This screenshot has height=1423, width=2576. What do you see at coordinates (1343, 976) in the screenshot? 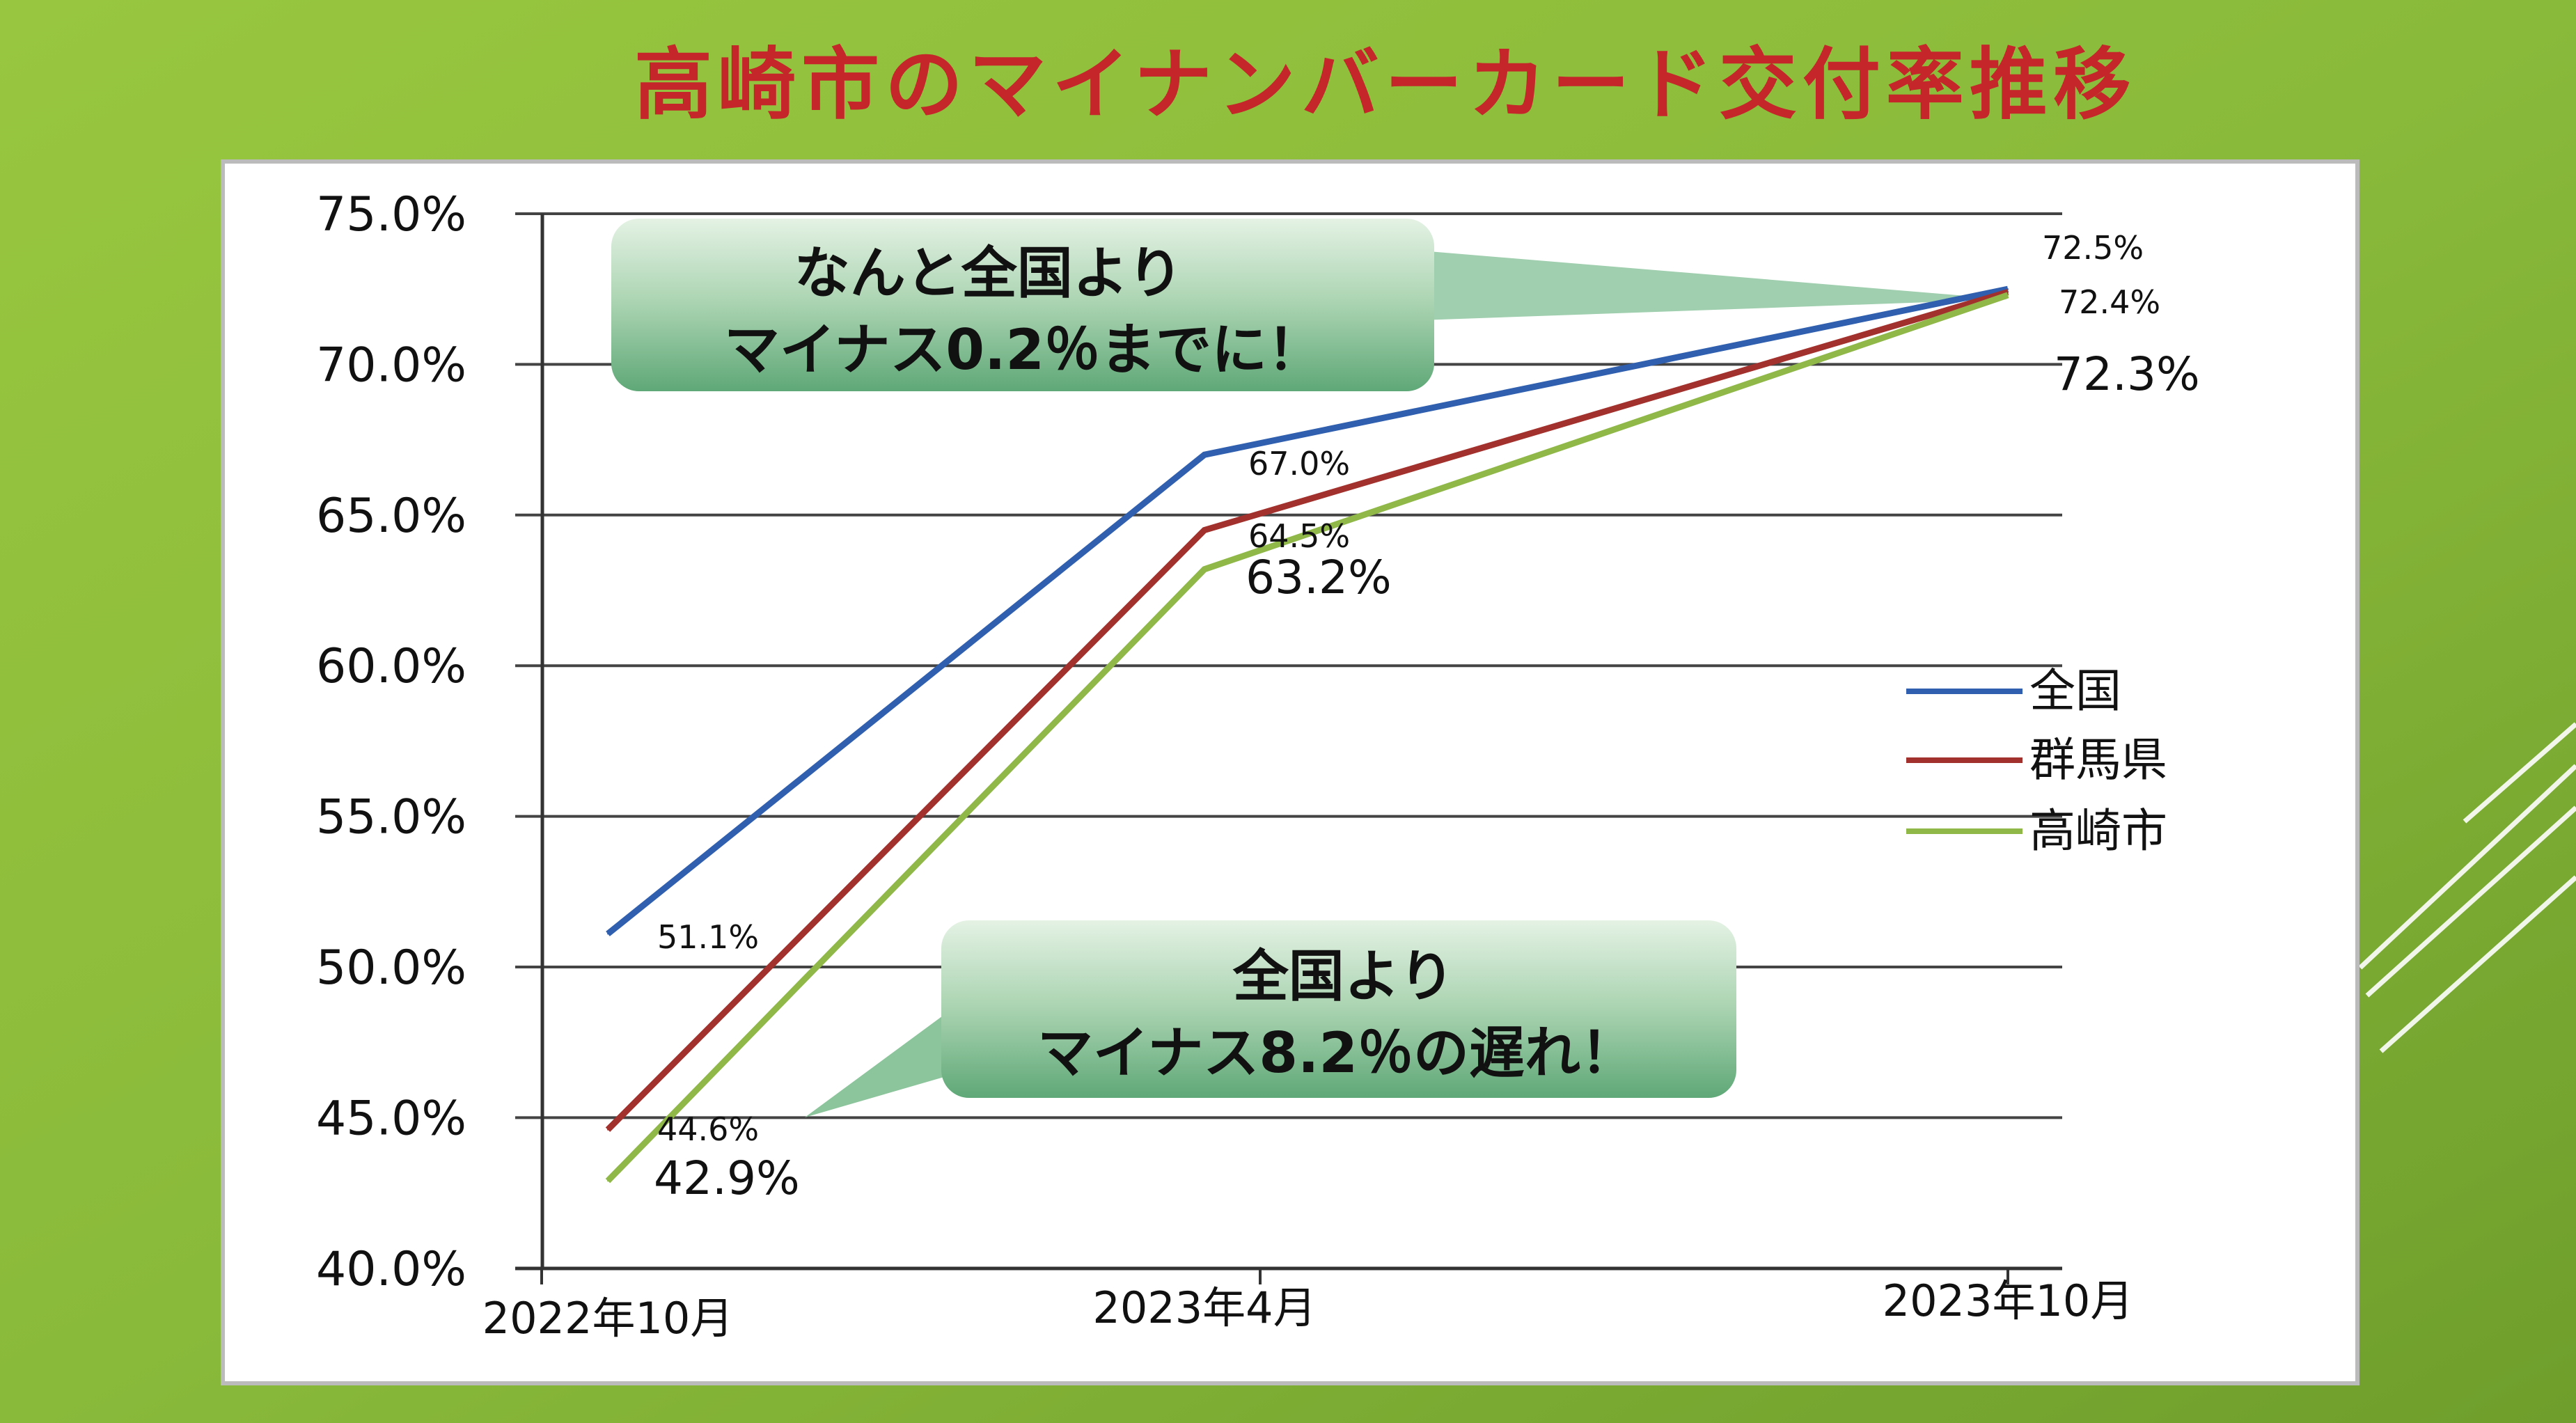
I see `callout-line1: 全国より` at bounding box center [1343, 976].